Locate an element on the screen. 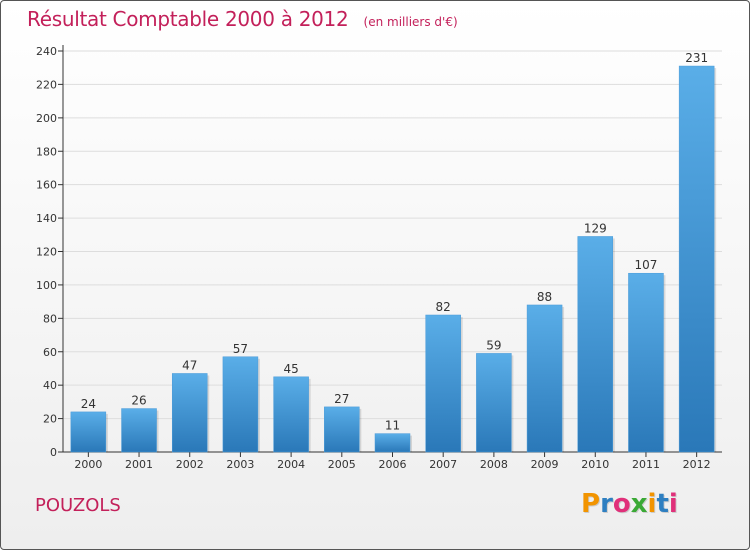 The width and height of the screenshot is (750, 550). chart-title: Résultat Comptable 2000 à 2012 is located at coordinates (188, 19).